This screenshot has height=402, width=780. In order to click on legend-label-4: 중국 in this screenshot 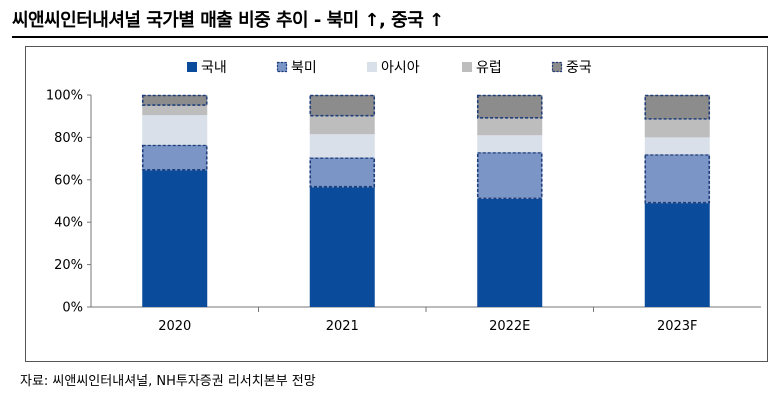, I will do `click(579, 68)`.